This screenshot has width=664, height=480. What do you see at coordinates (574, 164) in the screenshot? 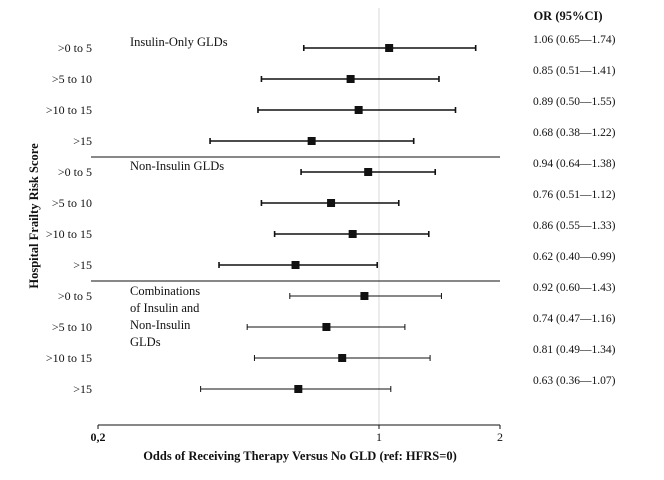
I see `or-ci-text: 0.94 (0.64—1.38)` at bounding box center [574, 164].